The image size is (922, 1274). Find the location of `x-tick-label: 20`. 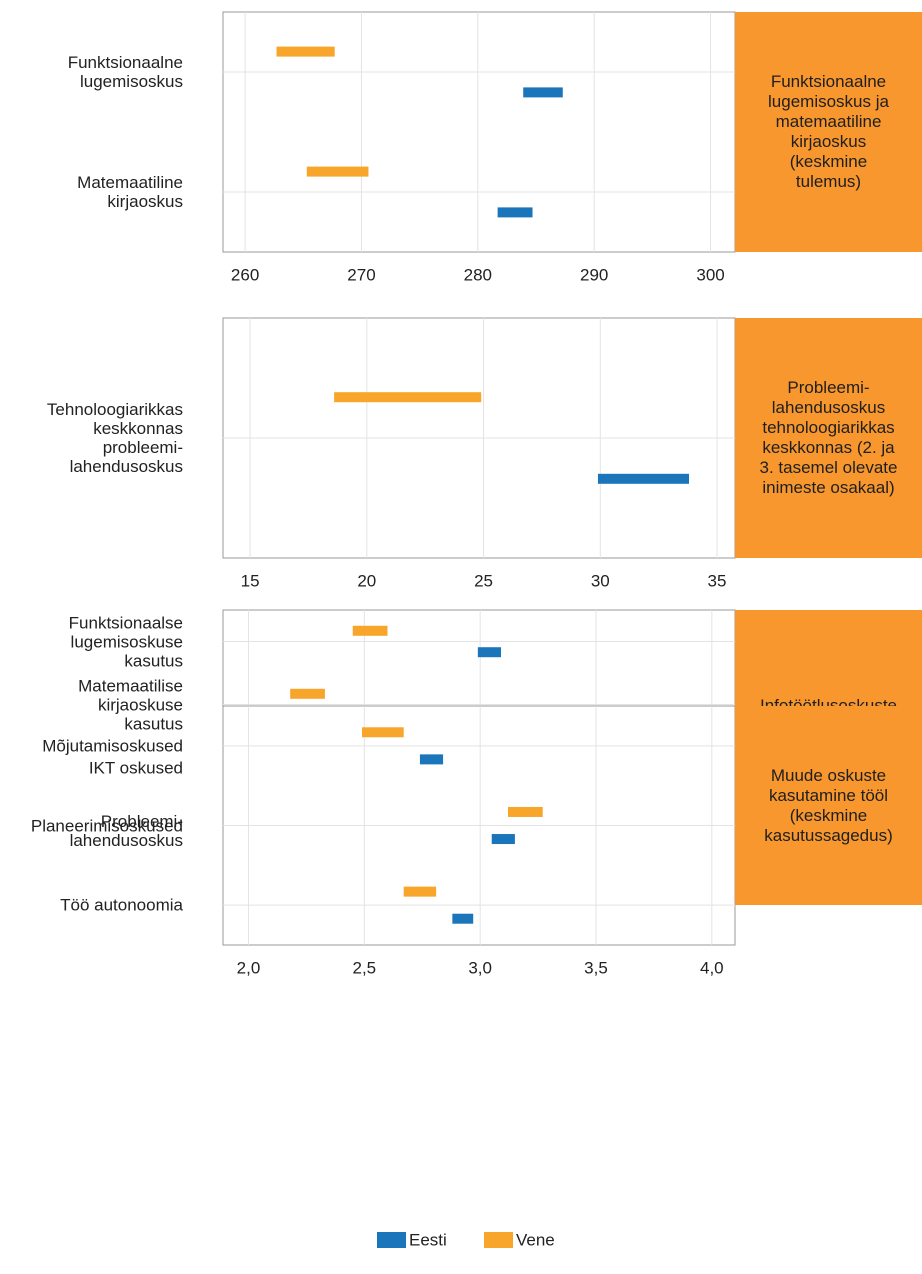

x-tick-label: 20 is located at coordinates (366, 580).